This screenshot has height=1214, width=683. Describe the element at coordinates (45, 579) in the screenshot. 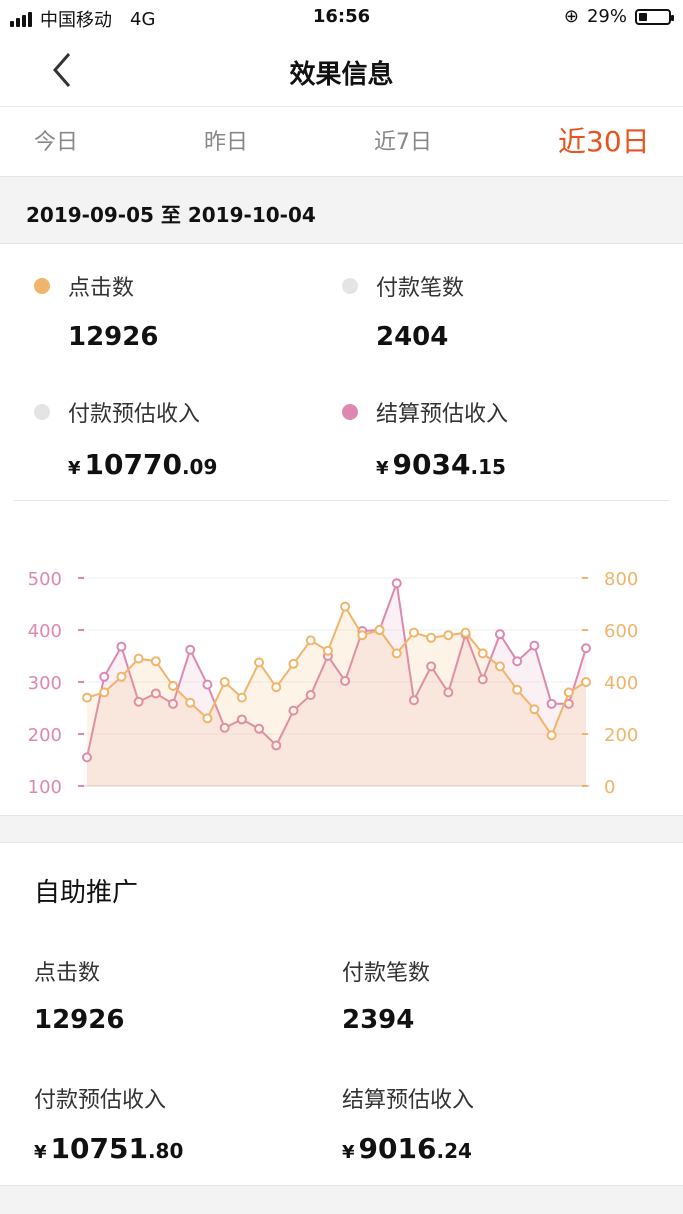

I see `left-axis-label: 500` at that location.